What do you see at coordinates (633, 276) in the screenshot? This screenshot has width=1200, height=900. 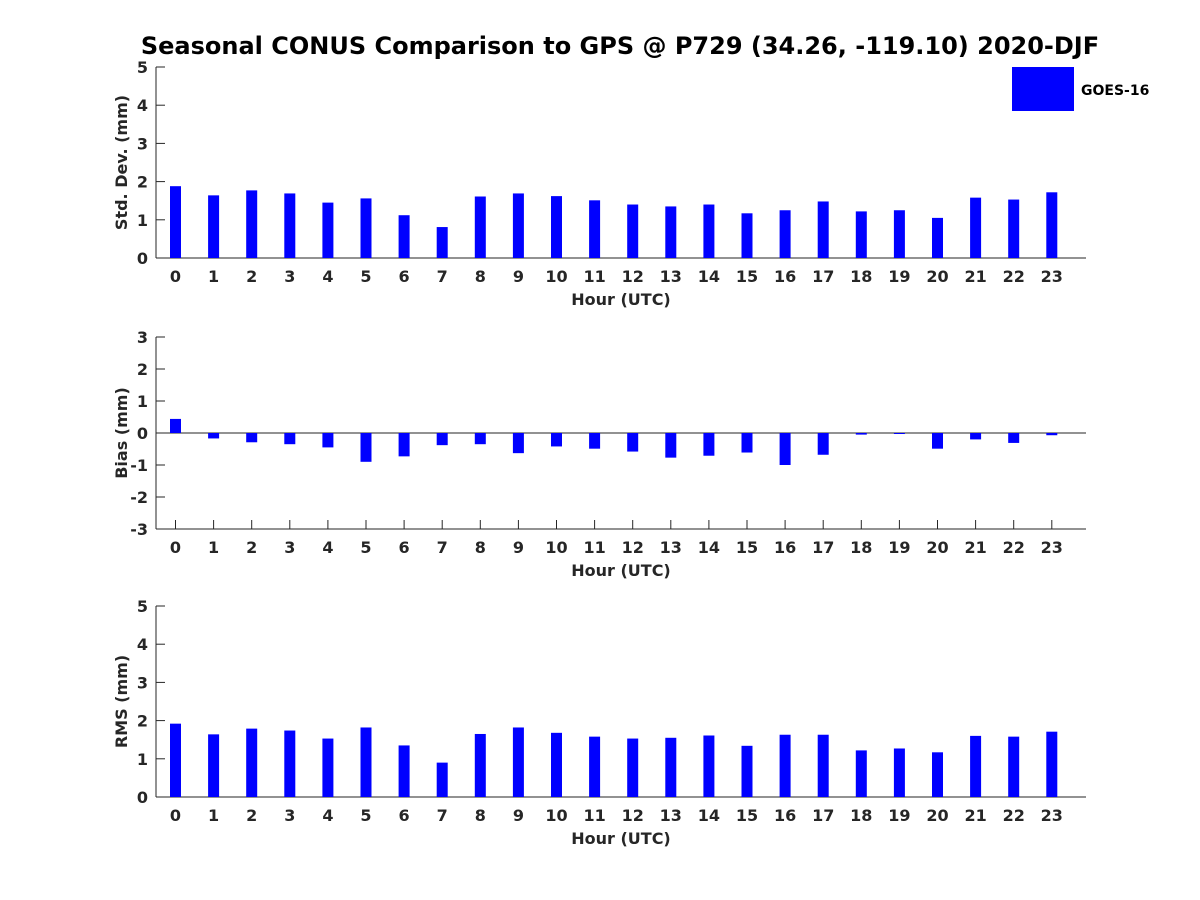 I see `x-tick-label: 12` at bounding box center [633, 276].